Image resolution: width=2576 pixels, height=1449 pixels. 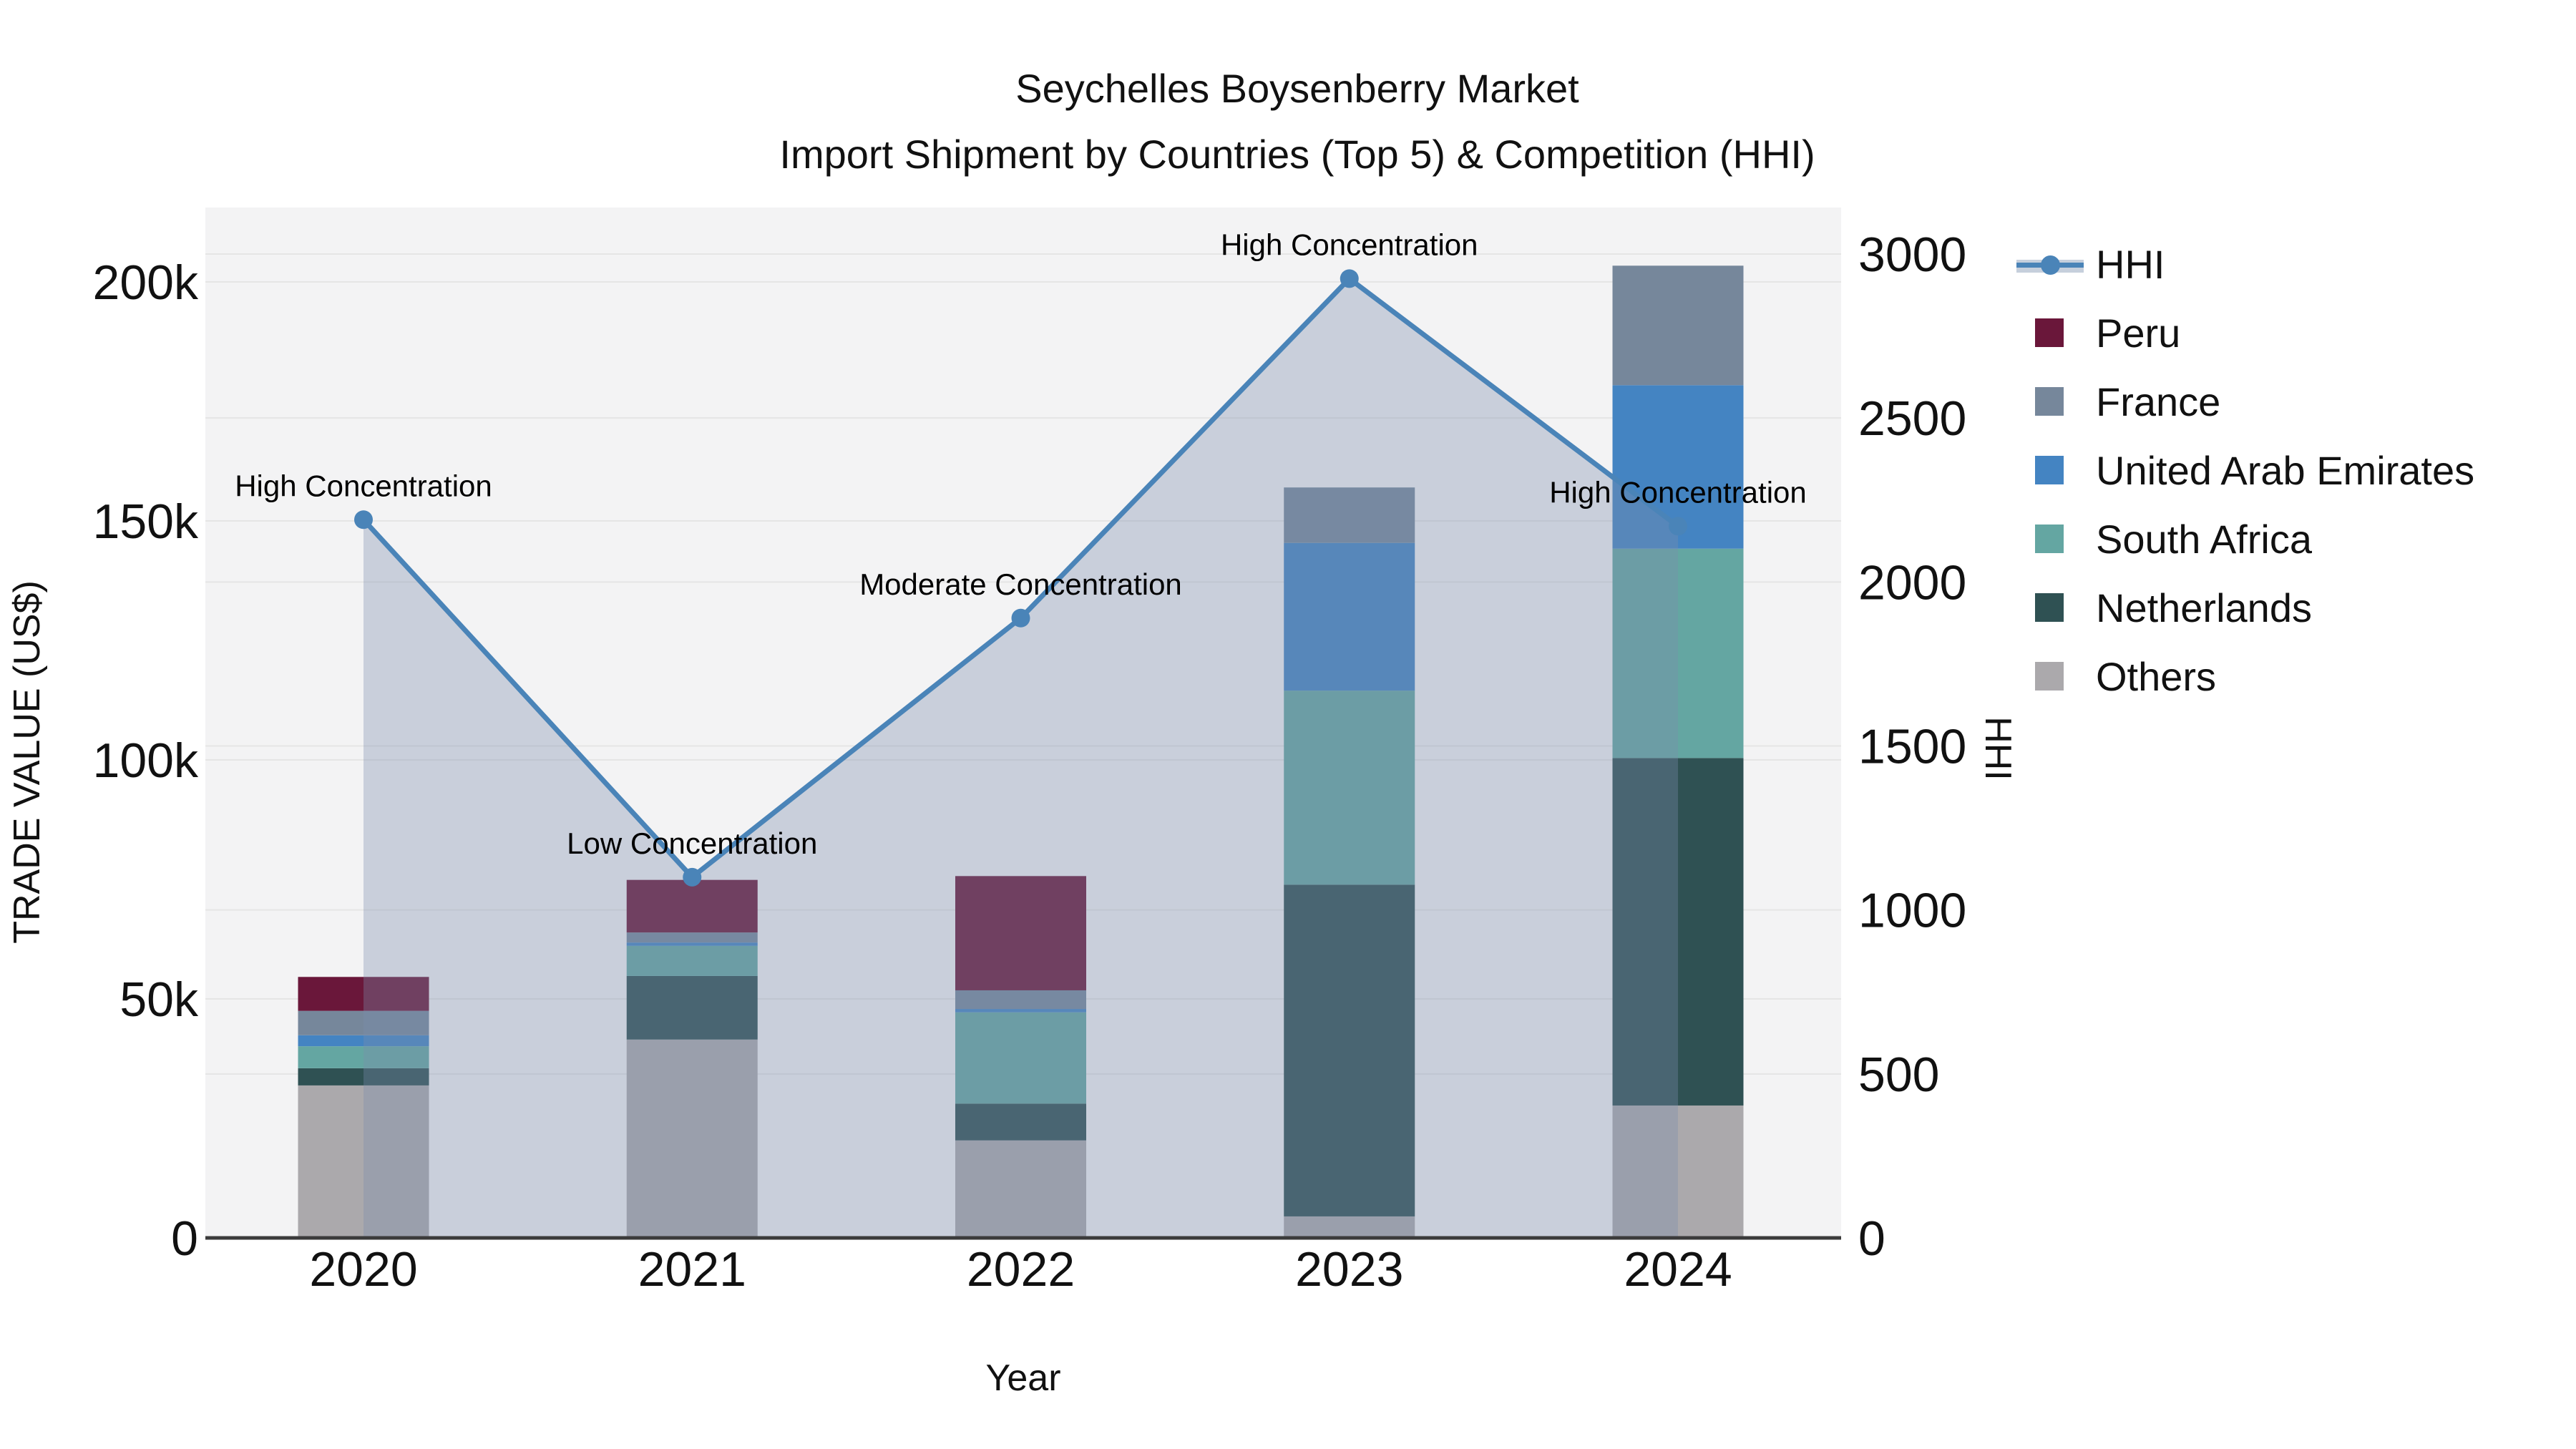 I want to click on legend-item-united-arab-emirates: United Arab Emirates, so click(x=2245, y=470).